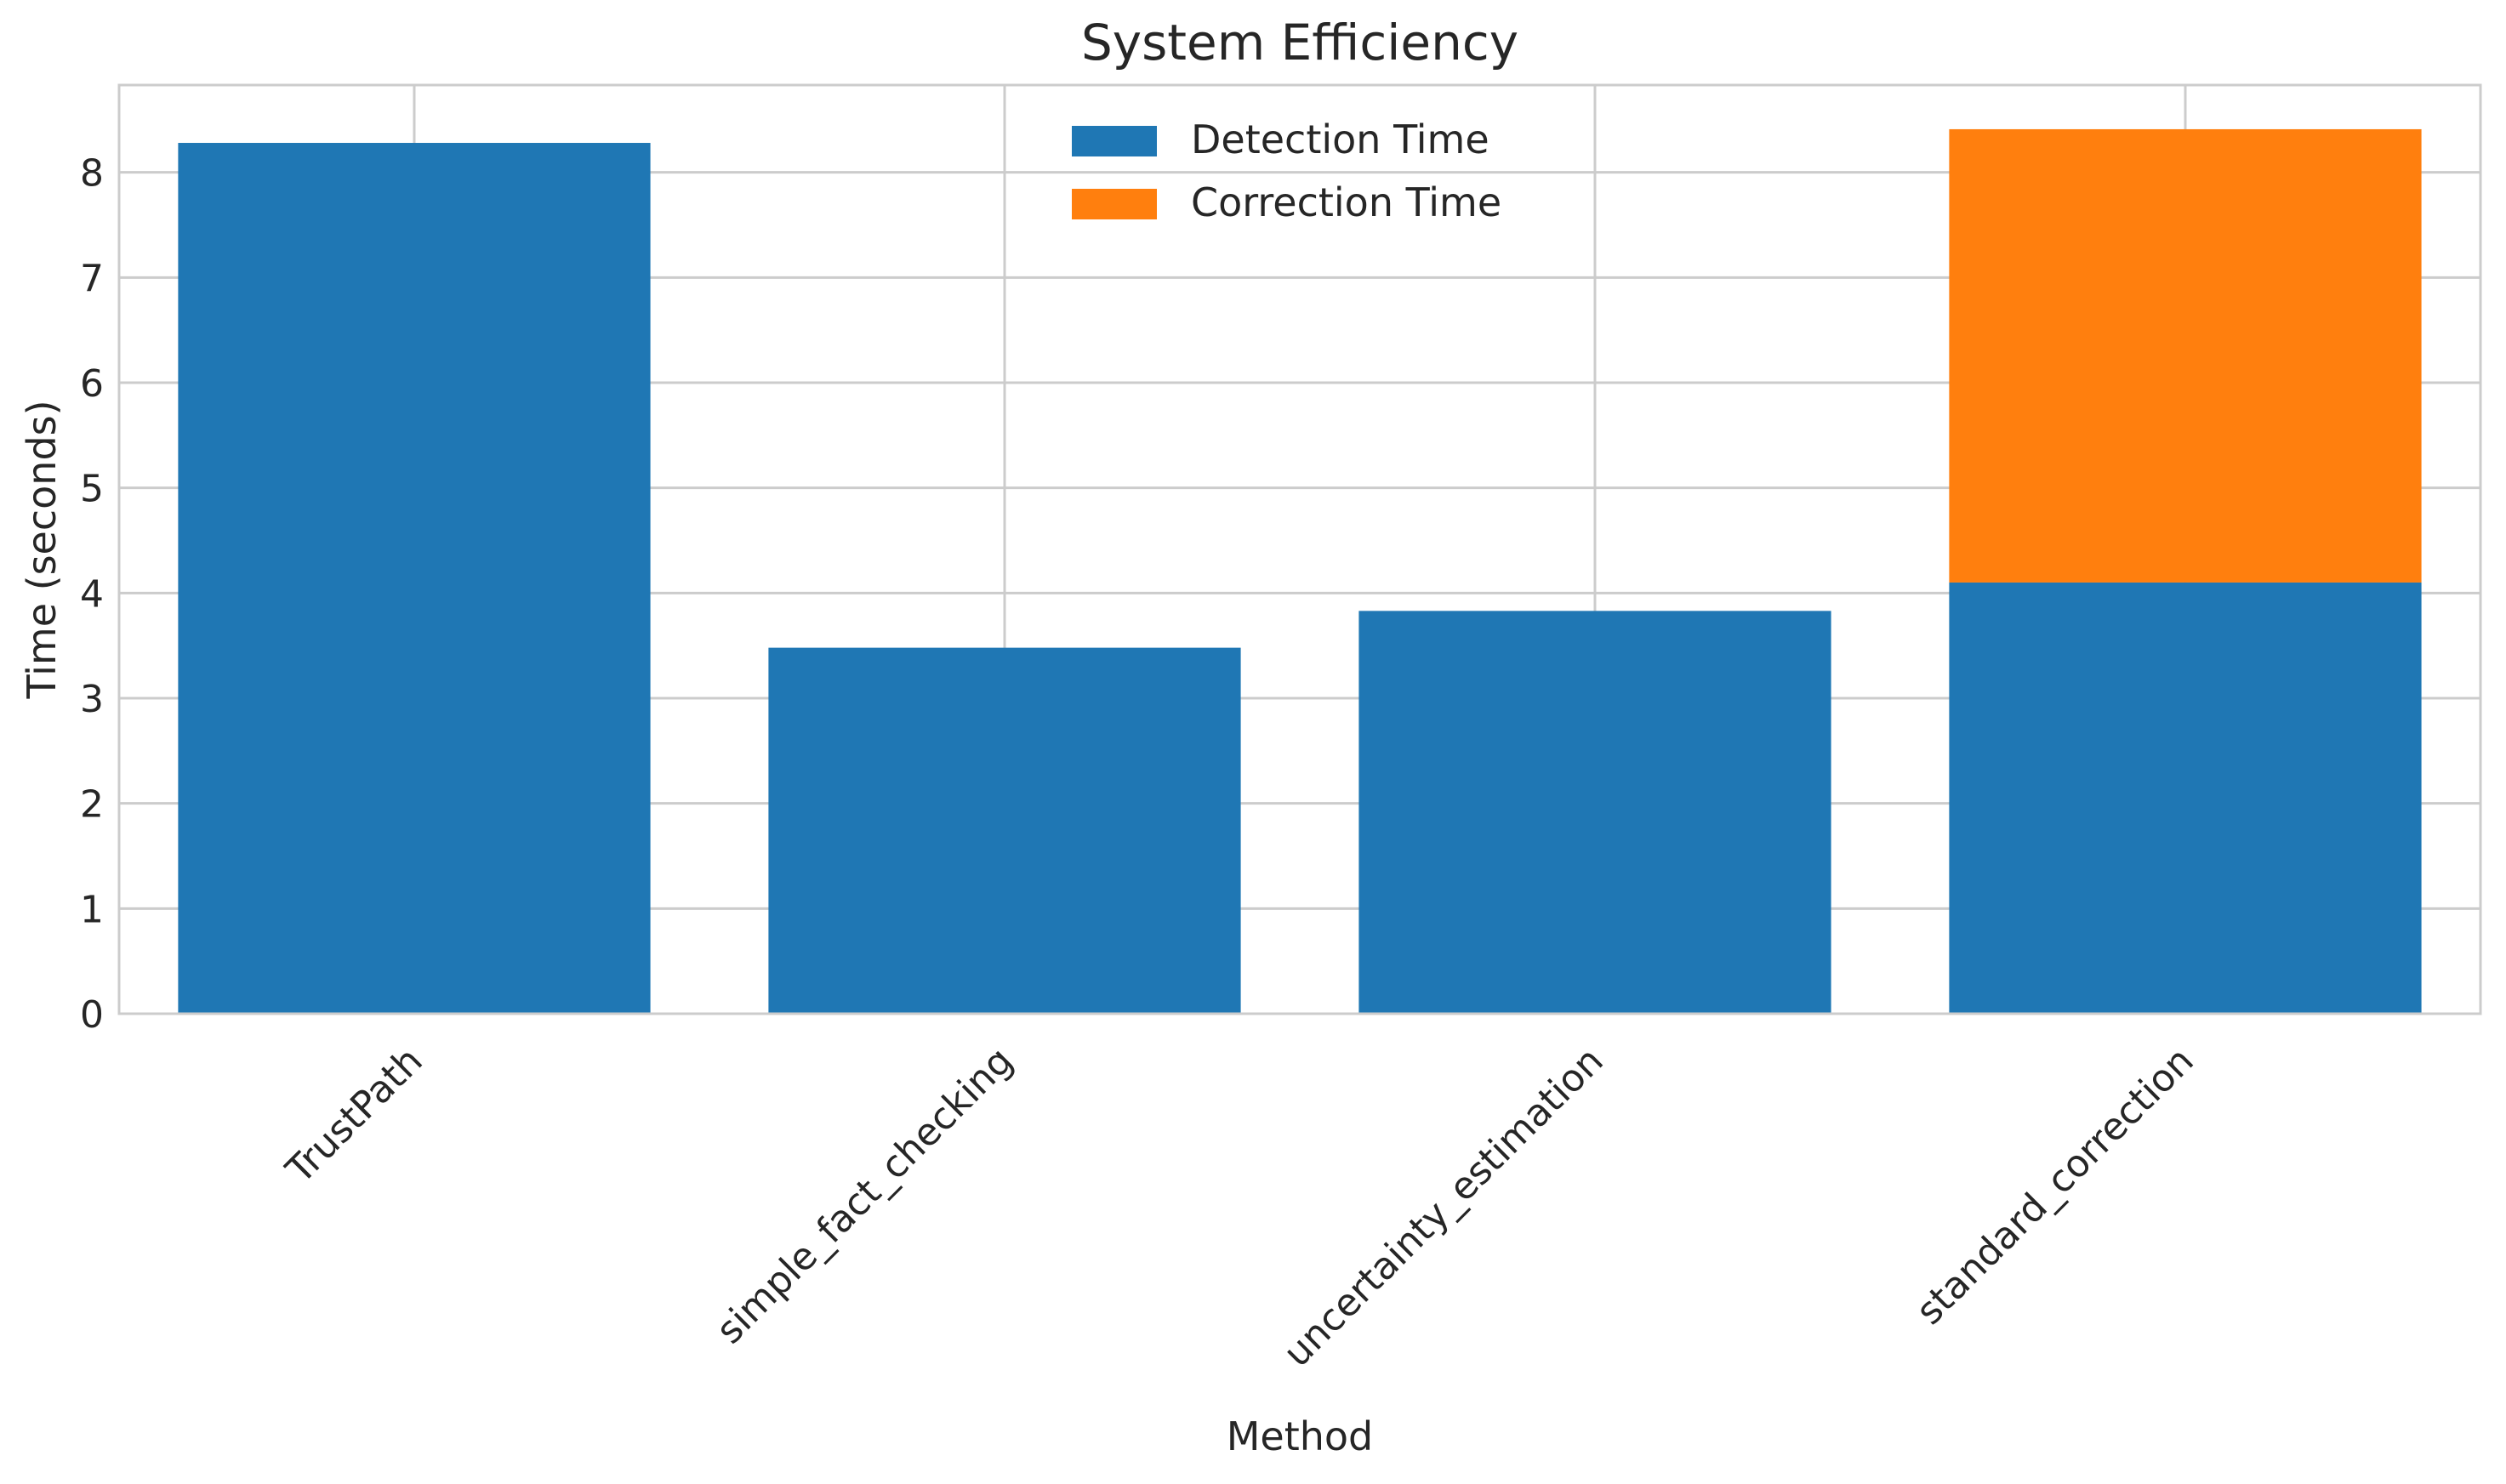 The image size is (2506, 1484). I want to click on y-axis-label: Time (seconds), so click(42, 549).